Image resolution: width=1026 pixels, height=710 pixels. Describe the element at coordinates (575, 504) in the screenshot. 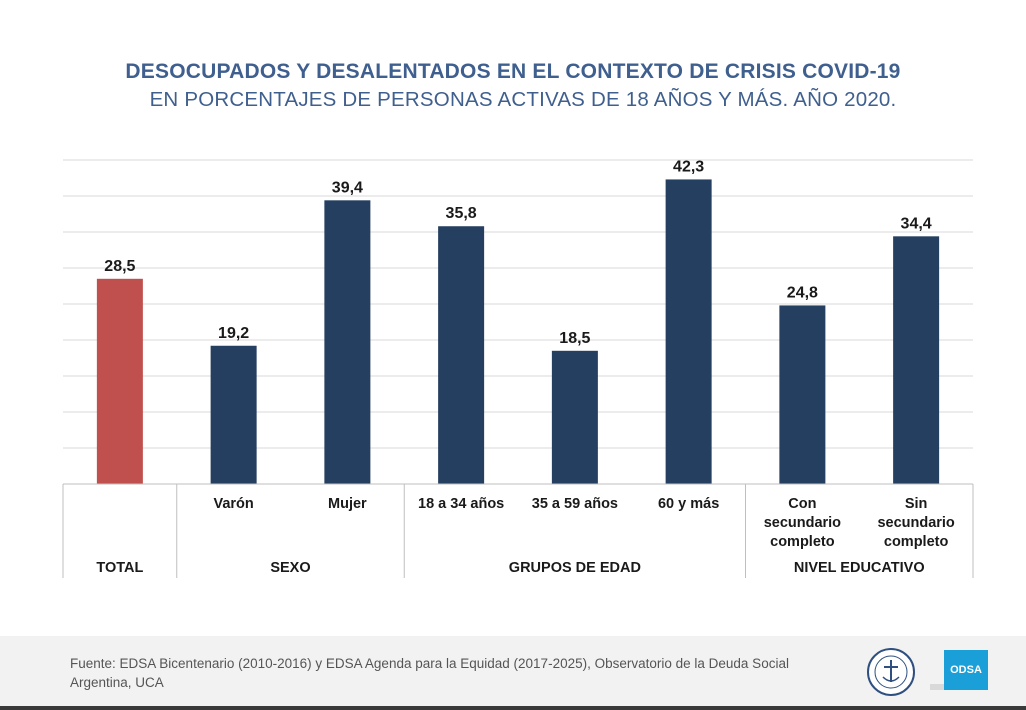

I see `category-label: 35 a 59 años` at that location.